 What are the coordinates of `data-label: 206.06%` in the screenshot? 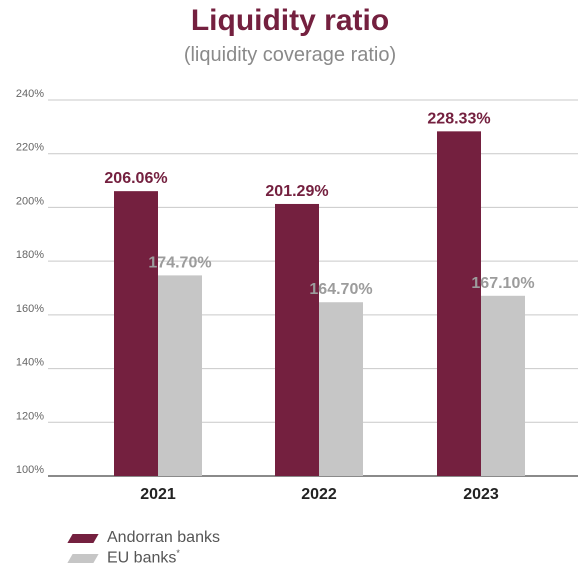 It's located at (135, 178).